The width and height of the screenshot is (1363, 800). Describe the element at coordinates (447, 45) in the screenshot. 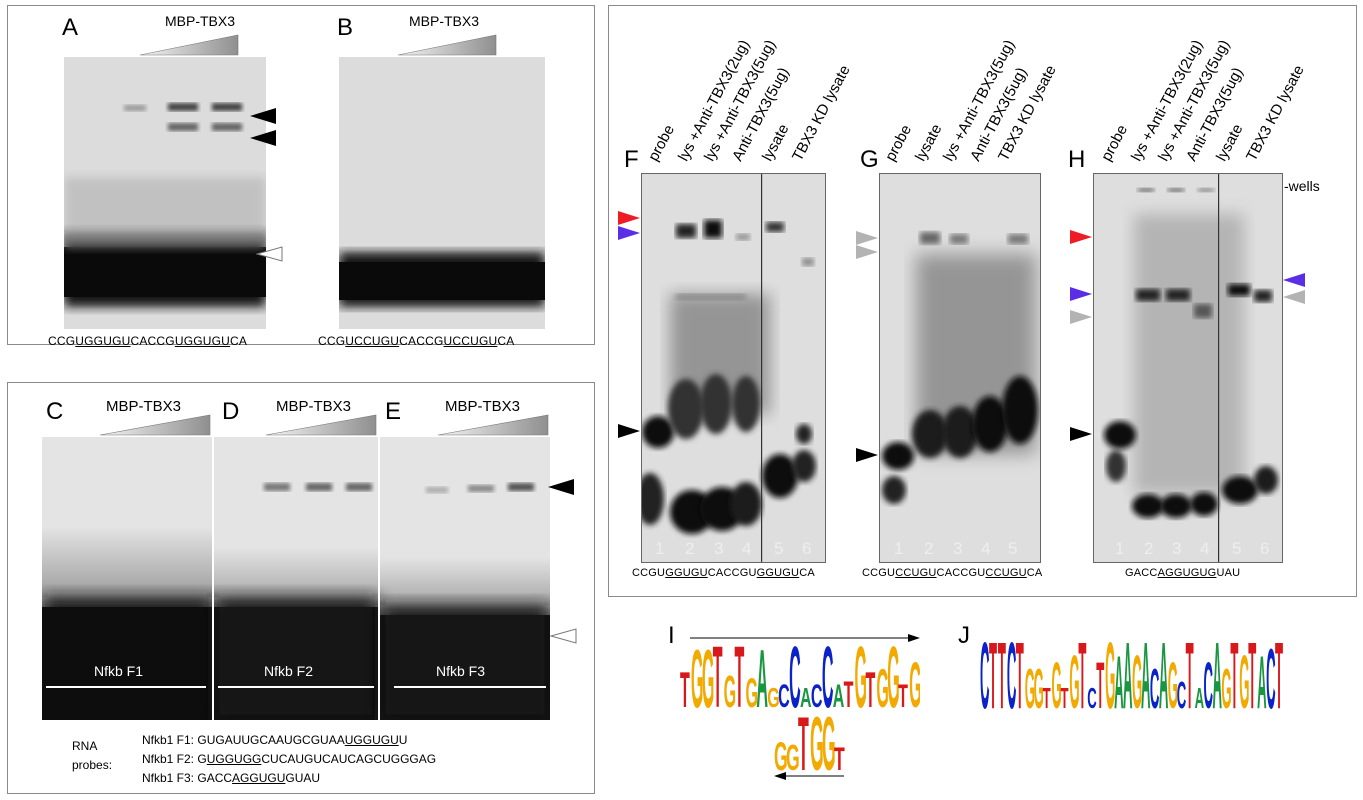

I see `gradient-wedge-b` at that location.